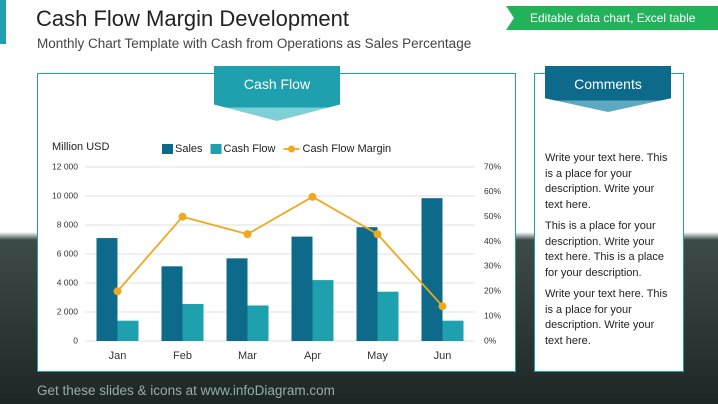 This screenshot has height=404, width=718. Describe the element at coordinates (312, 356) in the screenshot. I see `x-tick-label: Apr` at that location.